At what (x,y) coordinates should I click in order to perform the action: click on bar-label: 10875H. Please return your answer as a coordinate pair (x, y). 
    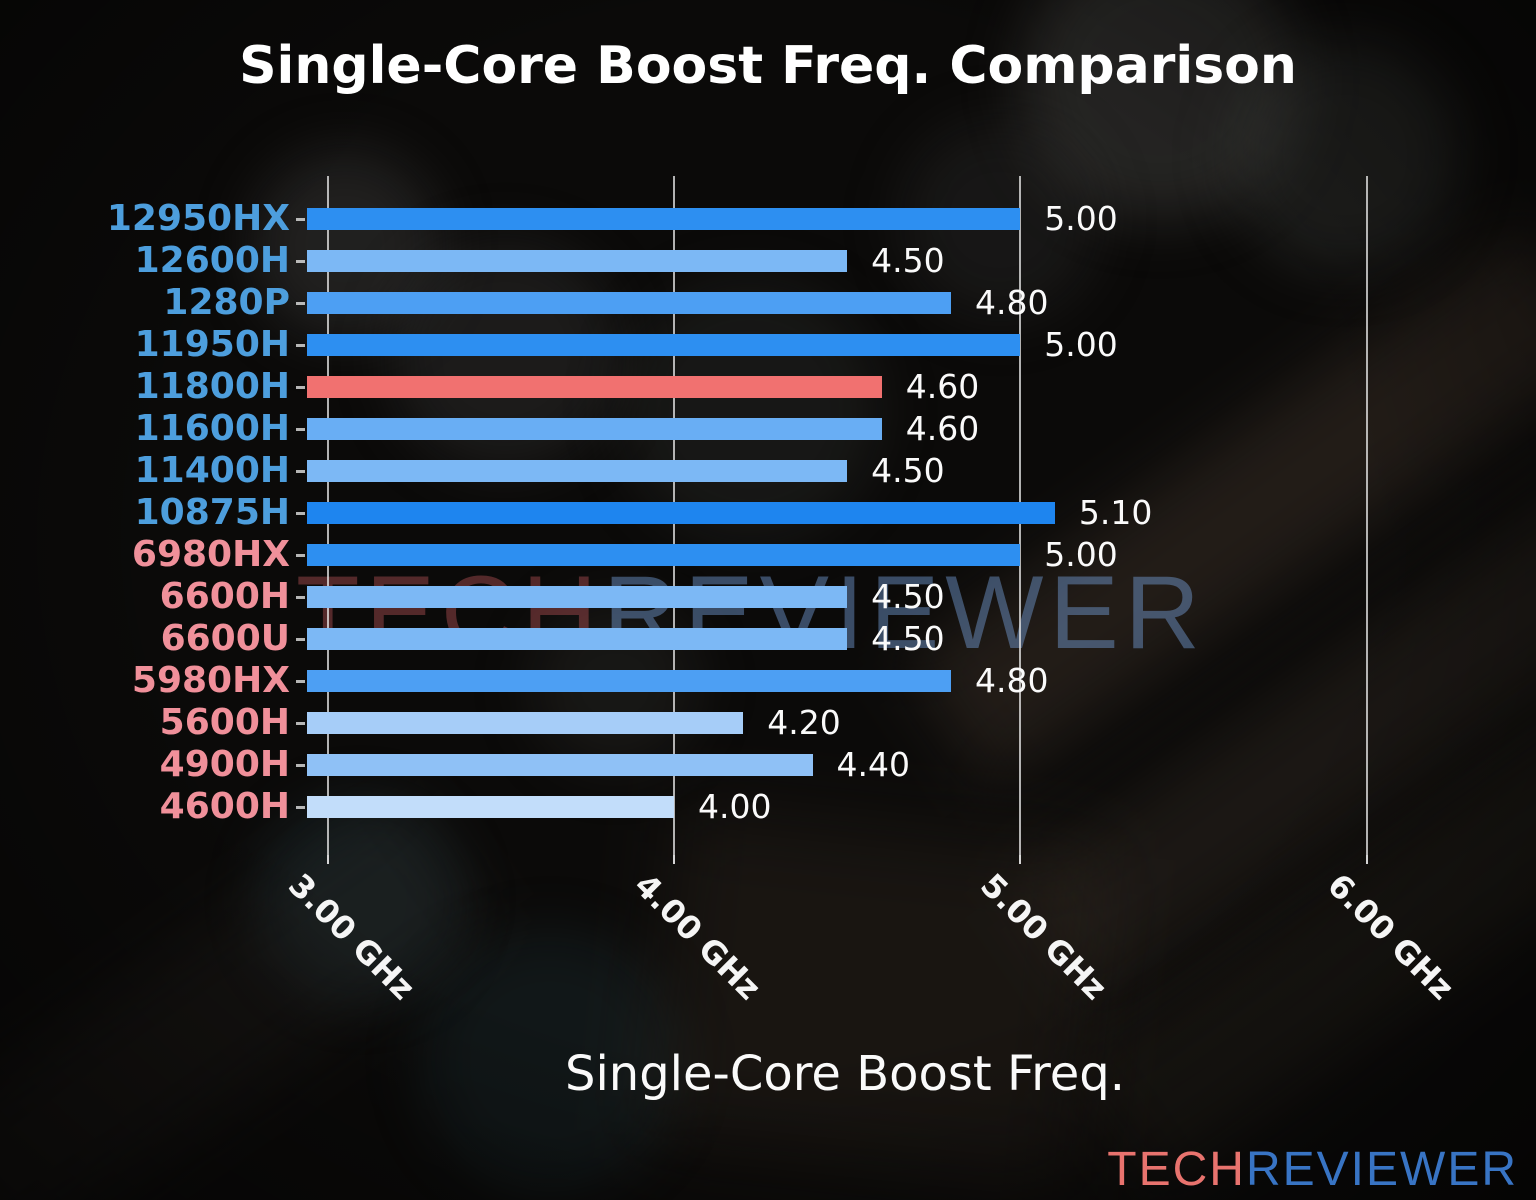
    Looking at the image, I should click on (212, 512).